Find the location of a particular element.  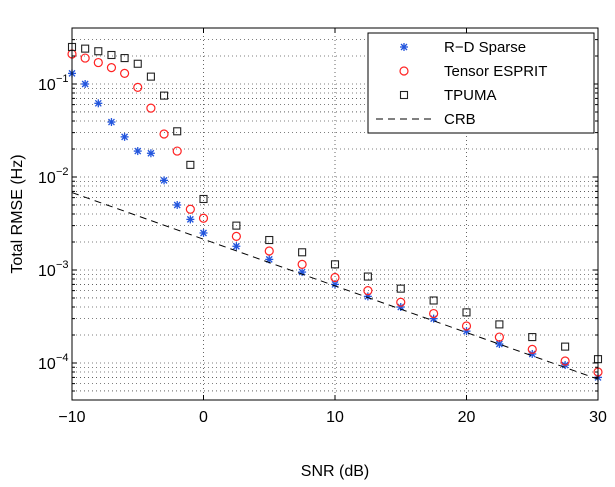

legend-box is located at coordinates (481, 83).